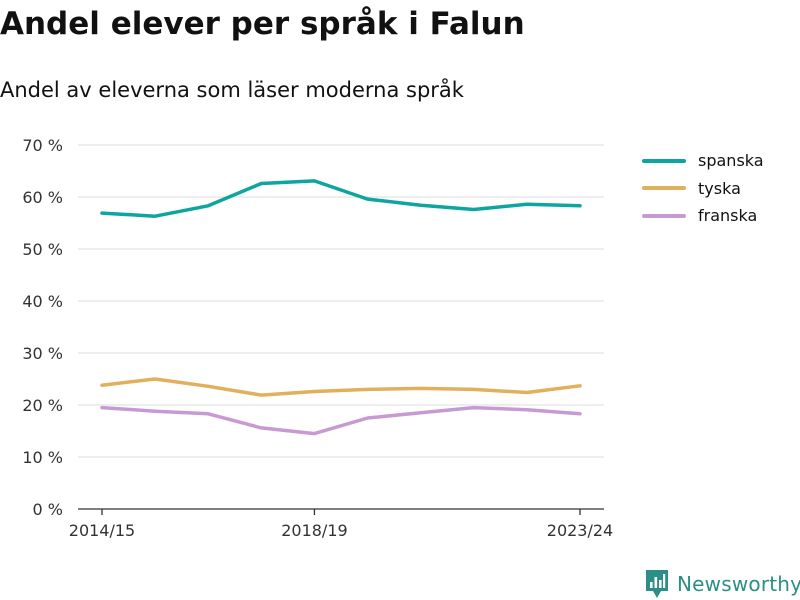  Describe the element at coordinates (731, 161) in the screenshot. I see `legend-label: spanska` at that location.